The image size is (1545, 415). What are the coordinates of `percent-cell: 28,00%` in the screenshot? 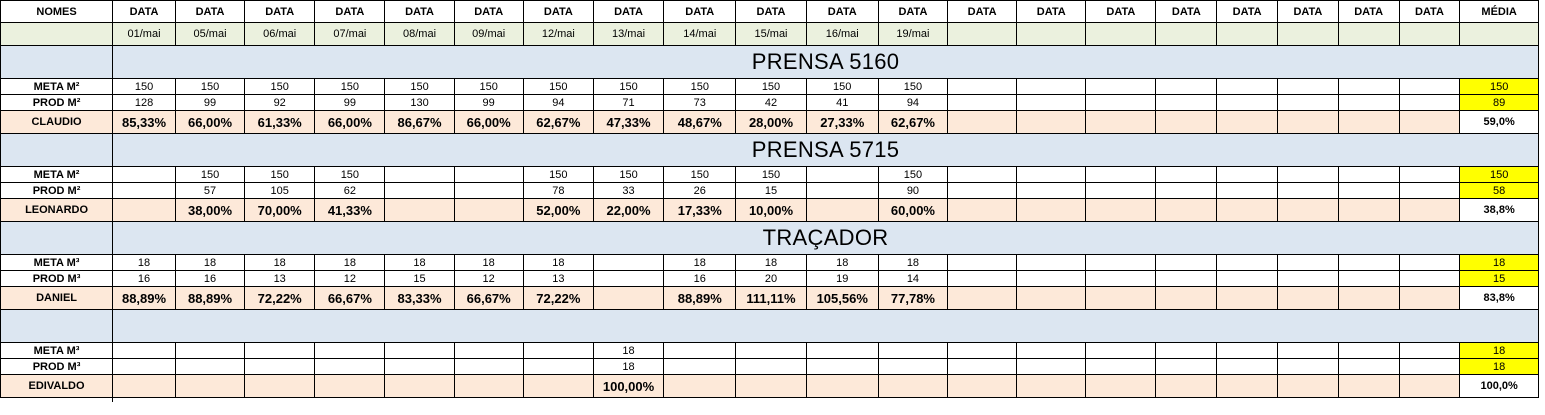 It's located at (771, 122).